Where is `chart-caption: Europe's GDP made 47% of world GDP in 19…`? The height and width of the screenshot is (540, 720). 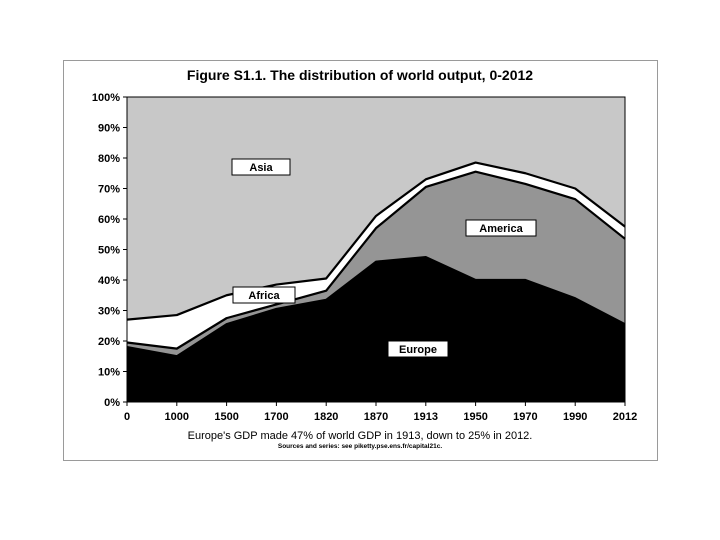 chart-caption: Europe's GDP made 47% of world GDP in 19… is located at coordinates (360, 436).